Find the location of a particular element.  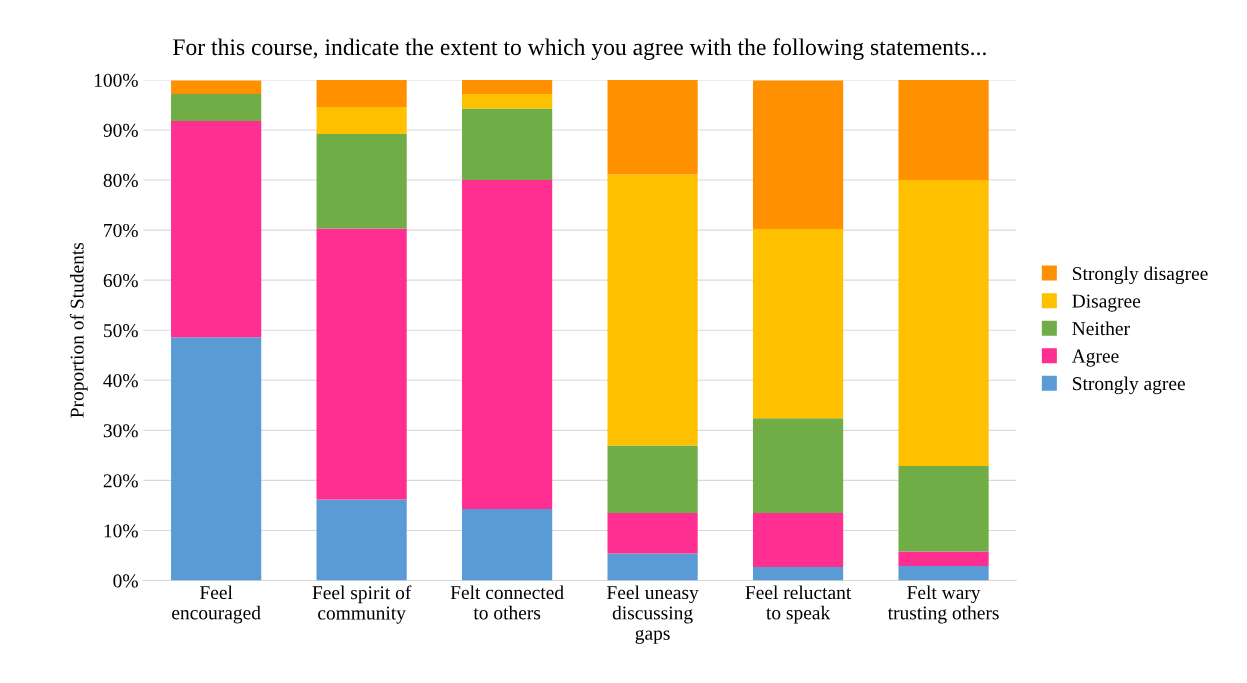

x-tick-label: Feel spirit of community is located at coordinates (362, 604).